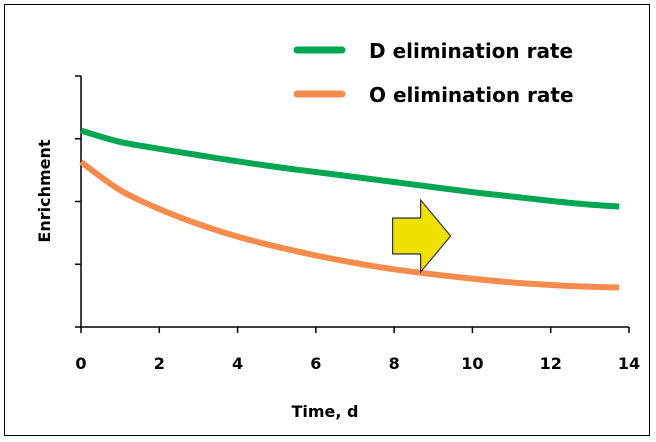 This screenshot has width=656, height=442. What do you see at coordinates (472, 363) in the screenshot?
I see `x-tick-label: 10` at bounding box center [472, 363].